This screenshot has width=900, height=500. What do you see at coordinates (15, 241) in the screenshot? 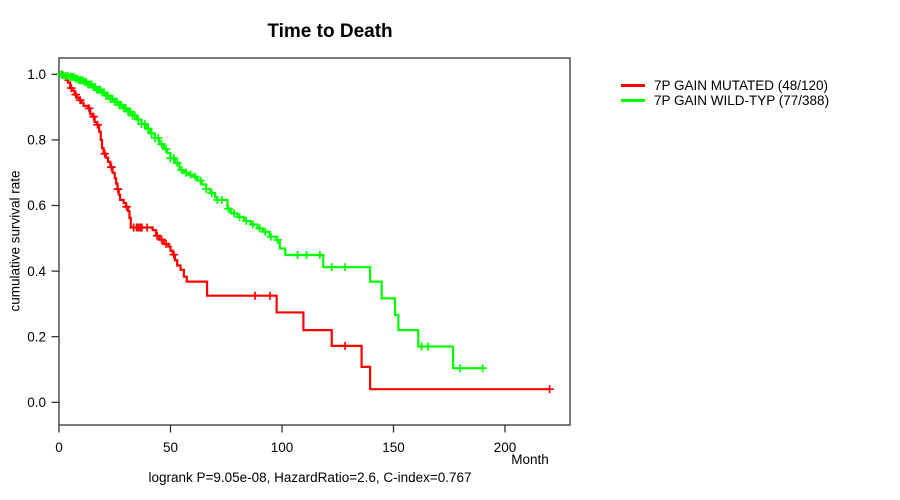
I see `y-axis-title: cumulative survival rate` at bounding box center [15, 241].